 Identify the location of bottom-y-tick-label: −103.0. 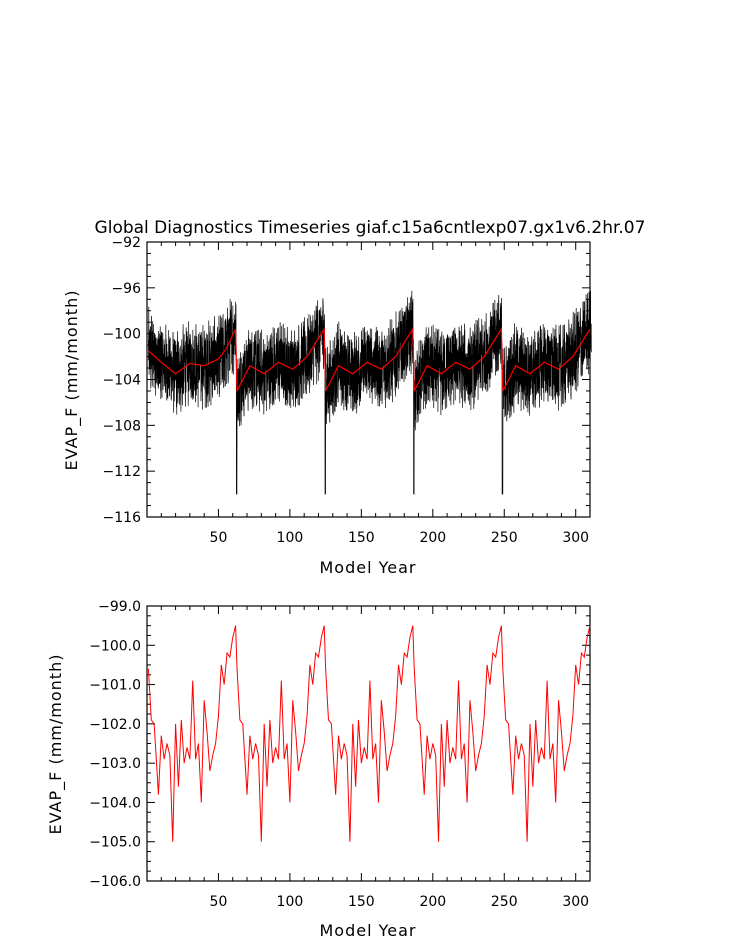
(115, 764).